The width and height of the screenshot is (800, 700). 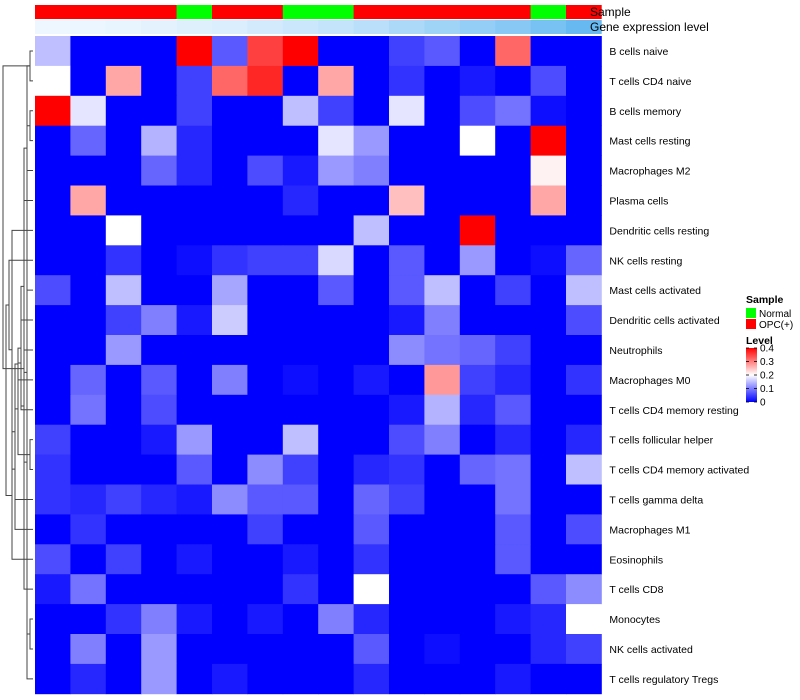 What do you see at coordinates (767, 389) in the screenshot?
I see `level-tick-label: 0.1` at bounding box center [767, 389].